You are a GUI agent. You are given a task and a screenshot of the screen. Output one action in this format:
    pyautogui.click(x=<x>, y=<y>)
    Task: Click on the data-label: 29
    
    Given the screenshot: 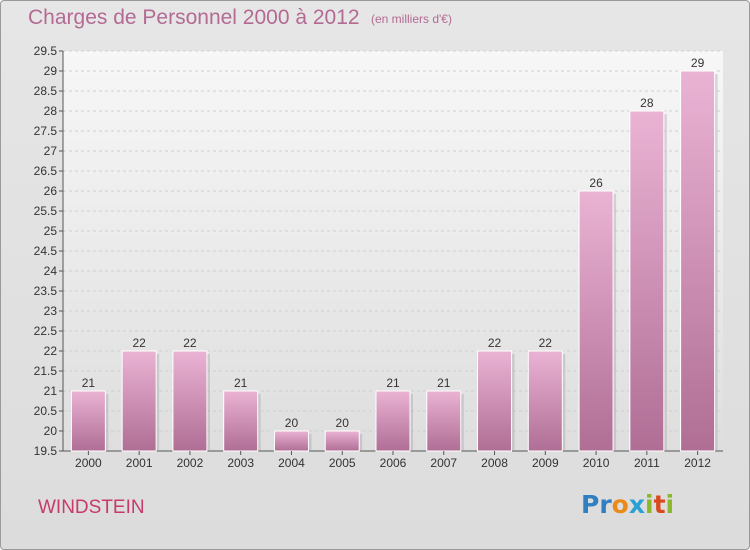 What is the action you would take?
    pyautogui.click(x=698, y=63)
    